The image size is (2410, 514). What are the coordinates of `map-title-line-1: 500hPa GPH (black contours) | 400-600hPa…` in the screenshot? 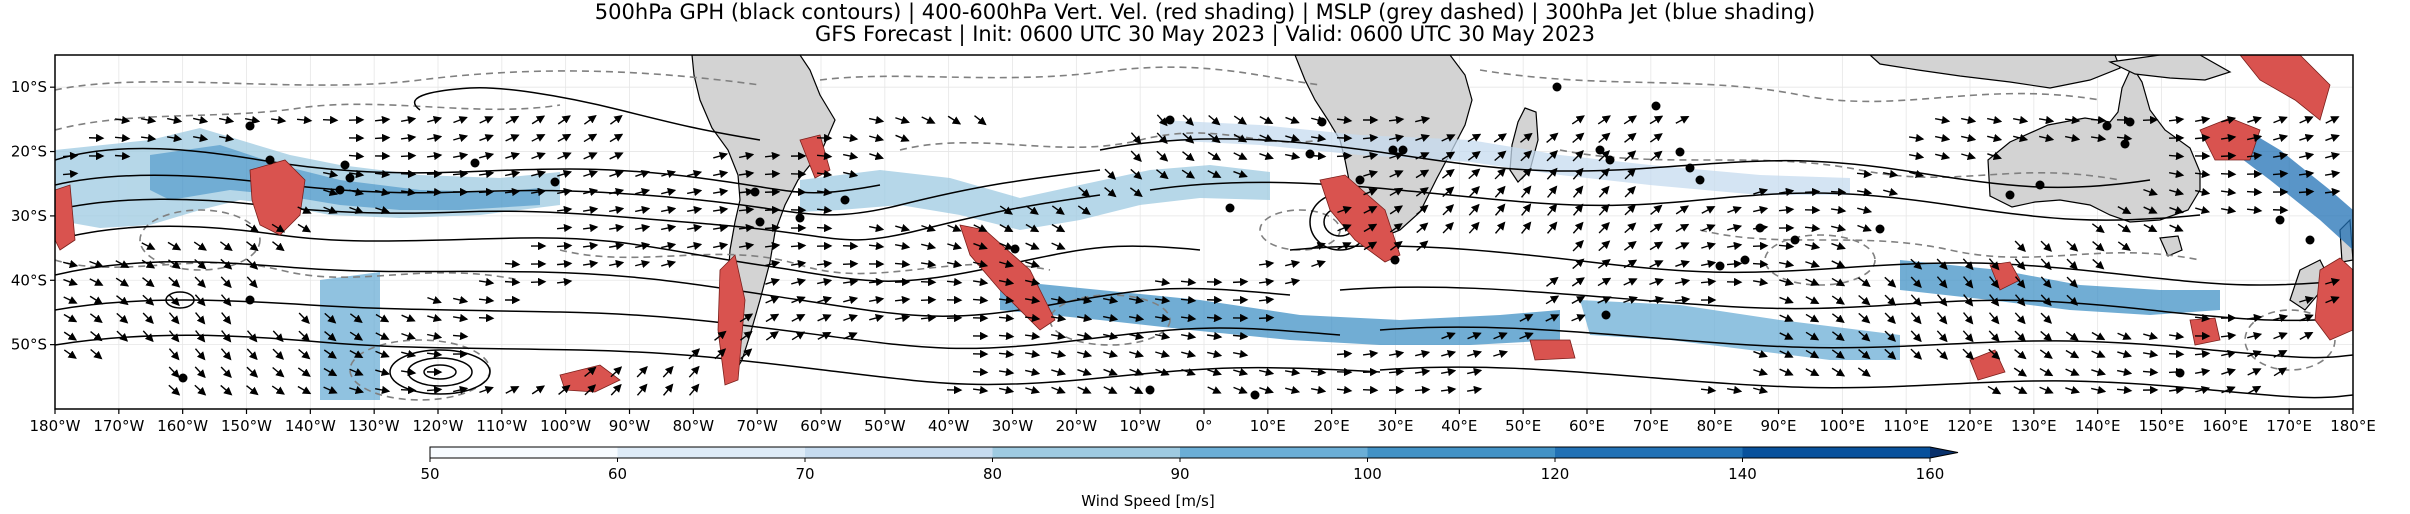 It's located at (1205, 12).